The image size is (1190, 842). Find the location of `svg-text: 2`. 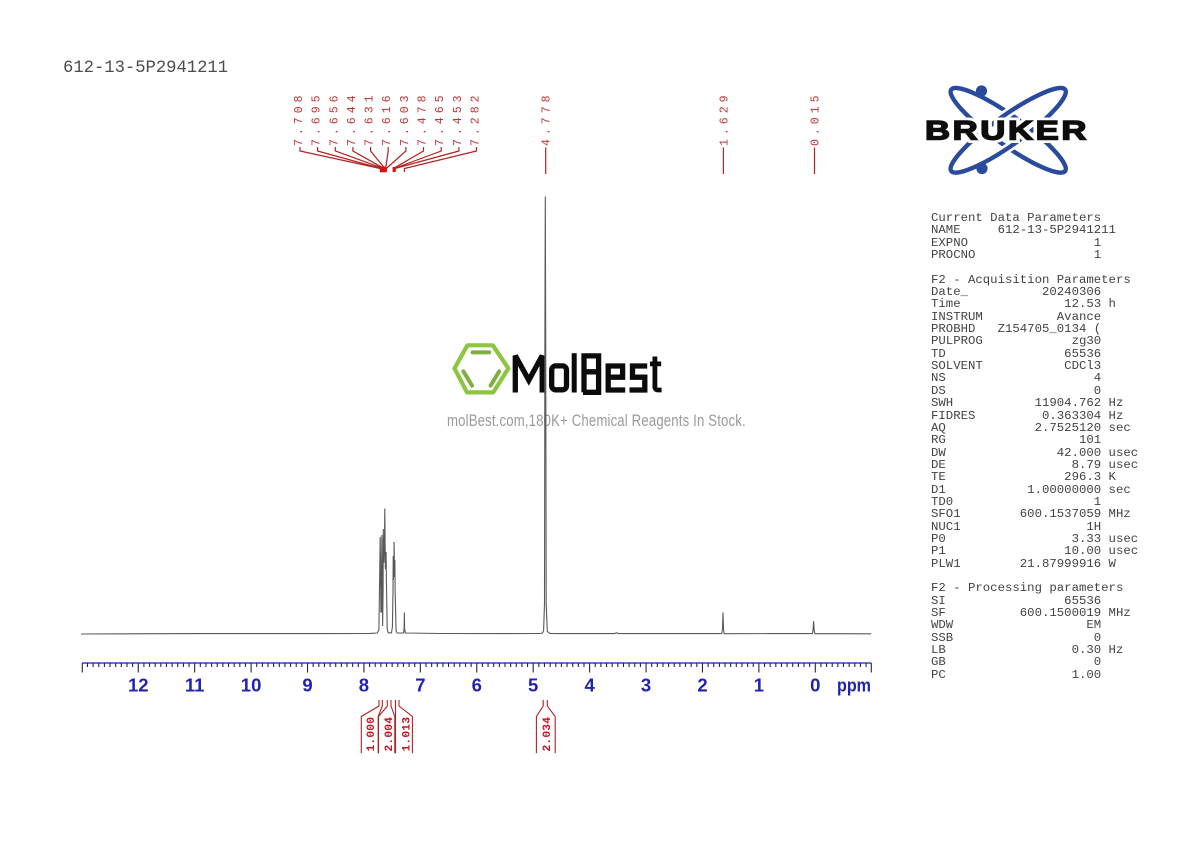

svg-text: 2 is located at coordinates (702, 685).